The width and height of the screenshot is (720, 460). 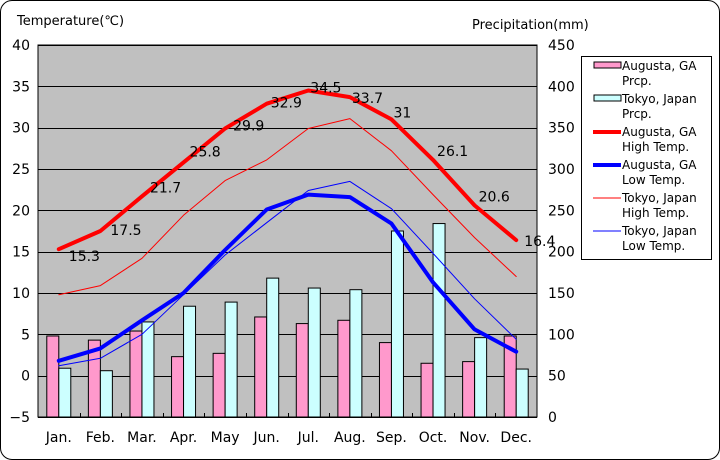 What do you see at coordinates (142, 438) in the screenshot?
I see `x-tick-label: Mar.` at bounding box center [142, 438].